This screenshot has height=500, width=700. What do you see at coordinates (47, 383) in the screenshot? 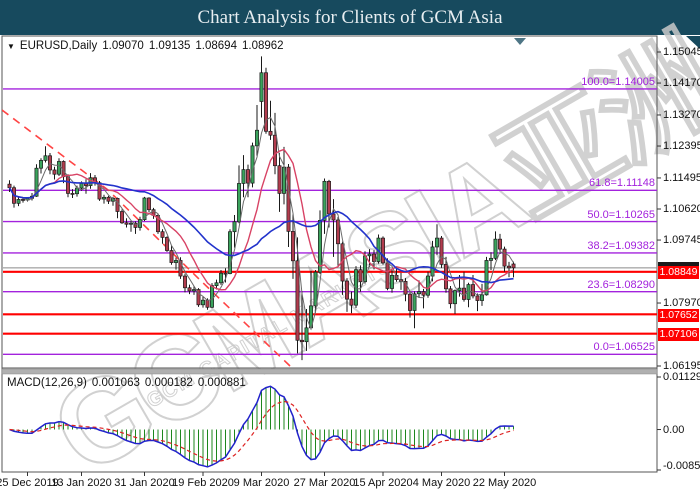
I see `macd-name: MACD(12,26,9)` at bounding box center [47, 383].